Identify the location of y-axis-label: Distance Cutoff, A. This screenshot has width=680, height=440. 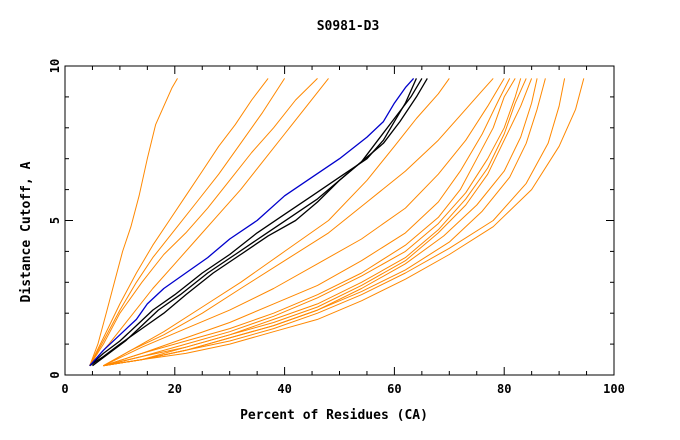
(26, 231).